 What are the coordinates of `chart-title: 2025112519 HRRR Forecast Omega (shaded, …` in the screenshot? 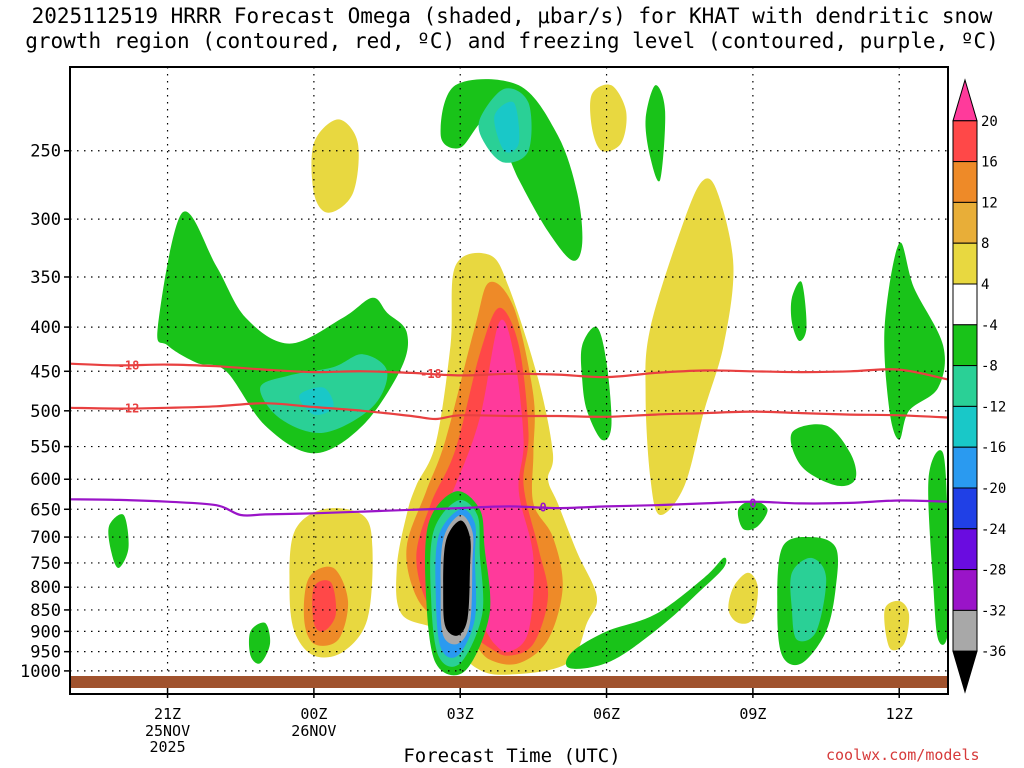 It's located at (512, 29).